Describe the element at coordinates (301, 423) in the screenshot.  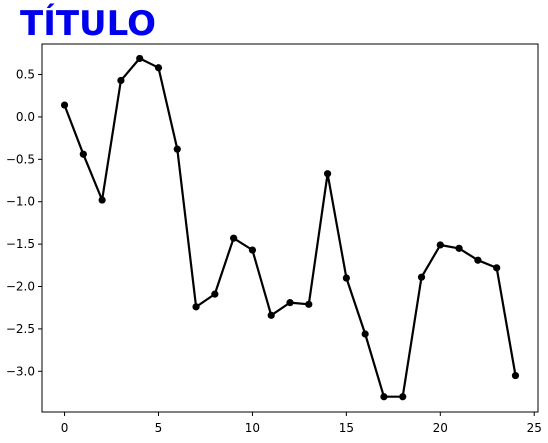
I see `x-axis: 0 5 10 15 20 25` at that location.